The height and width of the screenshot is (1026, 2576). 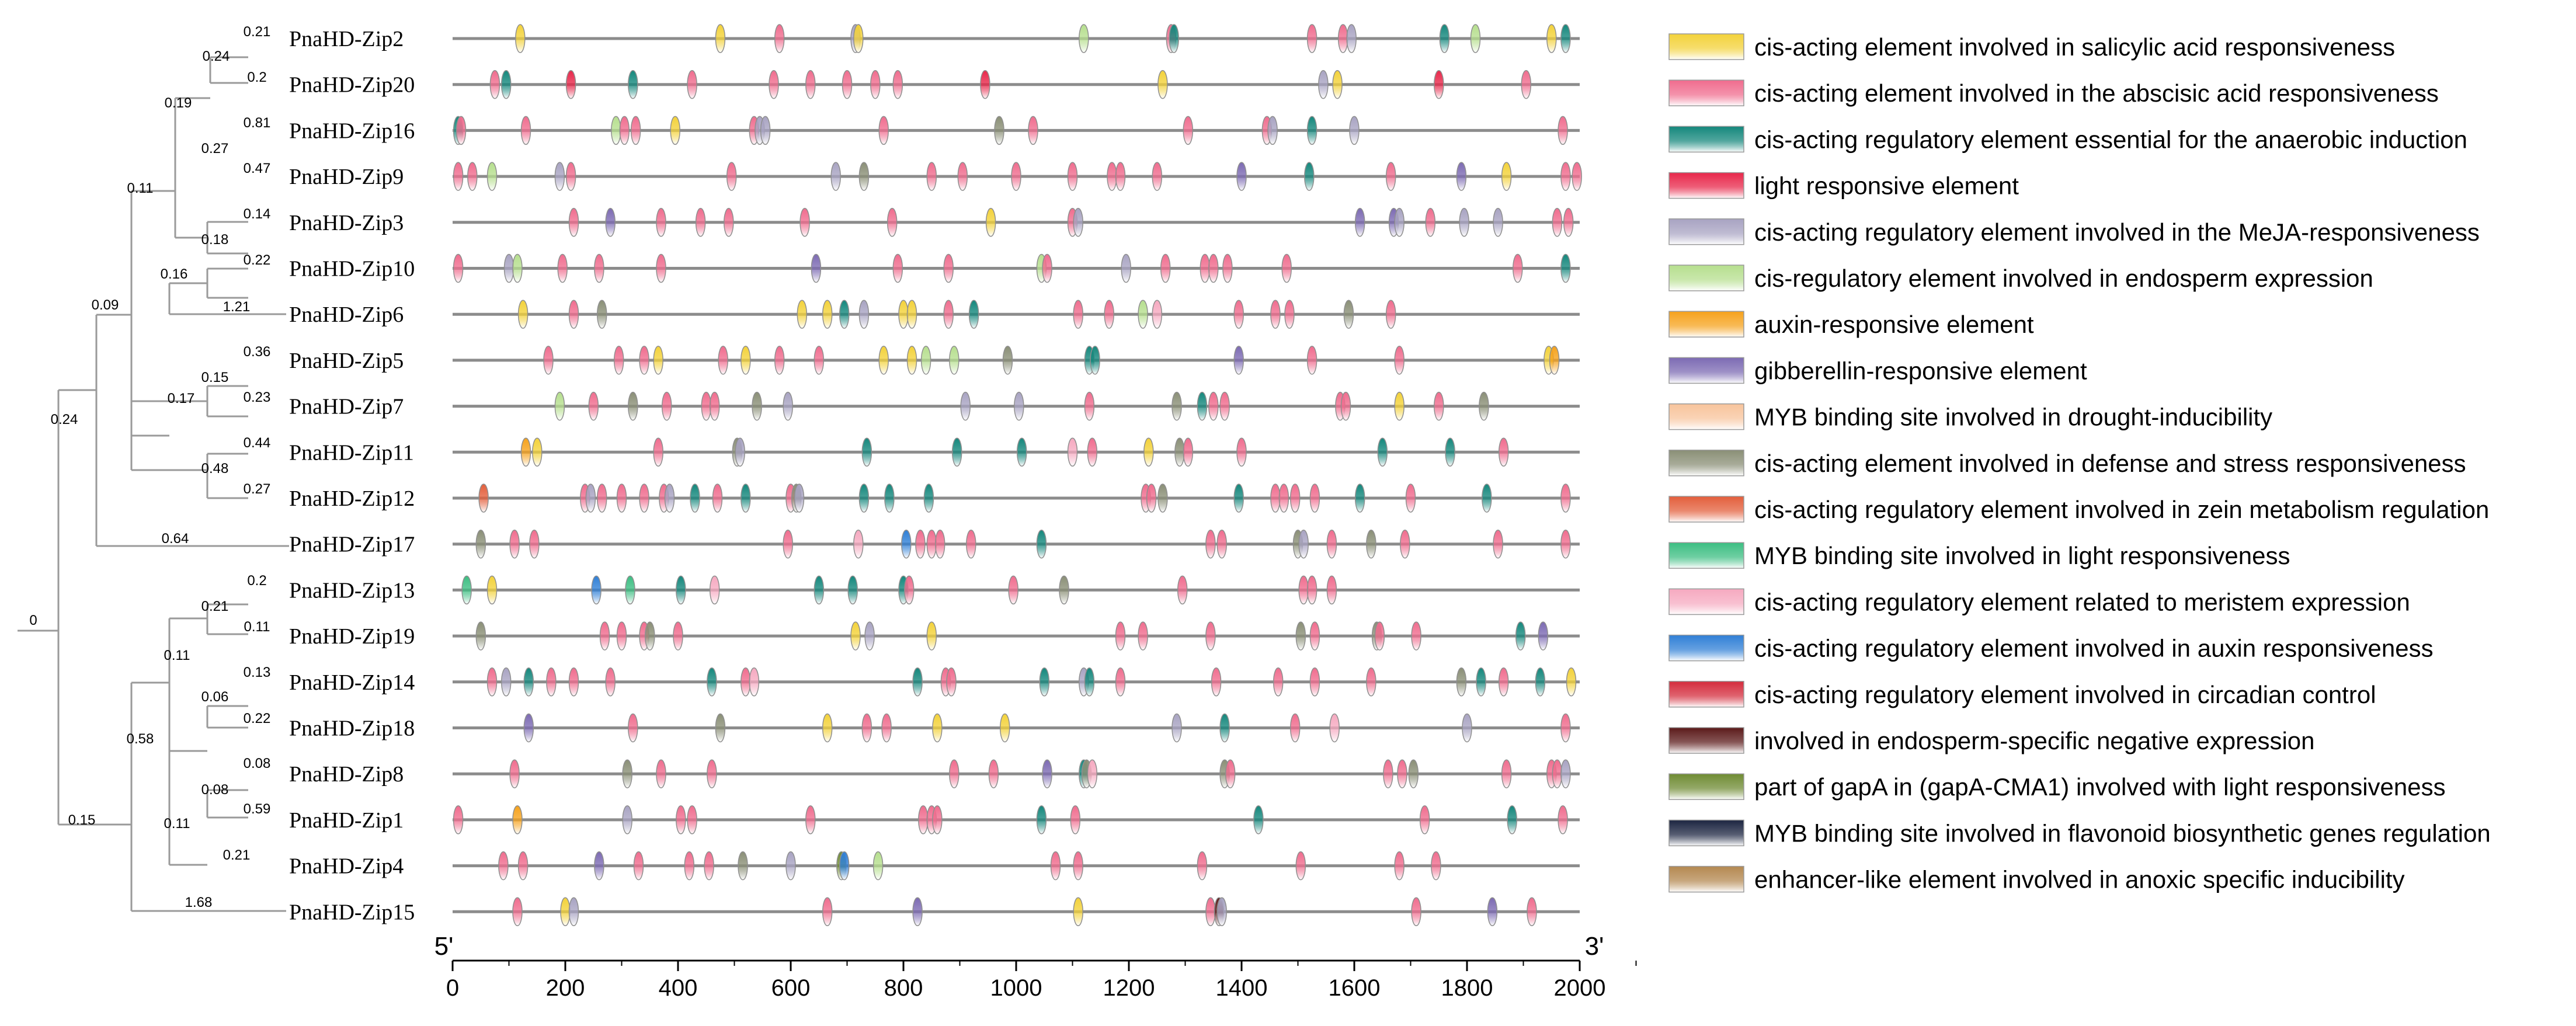 I want to click on branch-length-label: 0.27, so click(x=257, y=489).